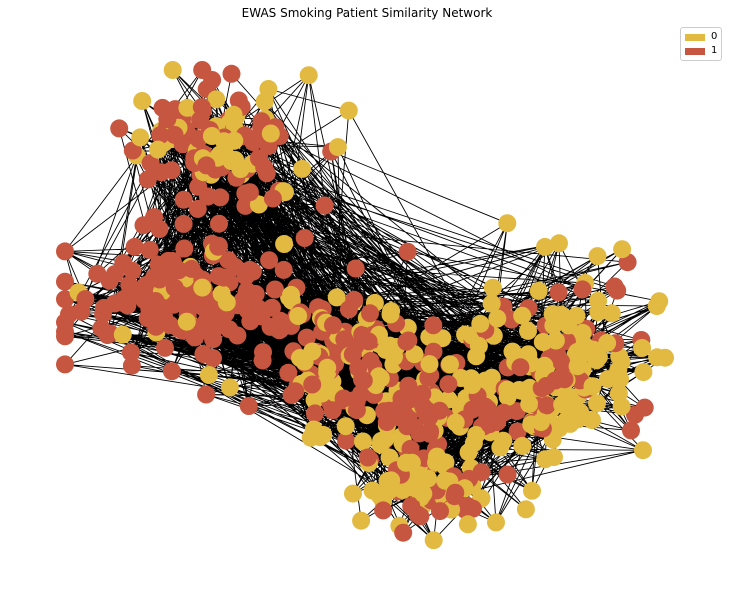  I want to click on legend-label-0: 0, so click(714, 36).